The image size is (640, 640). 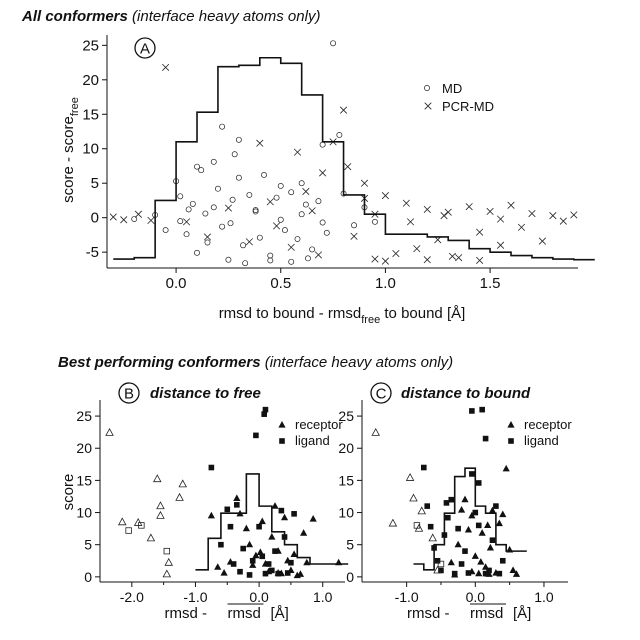 What do you see at coordinates (407, 597) in the screenshot?
I see `x-tick-label: -1.0` at bounding box center [407, 597].